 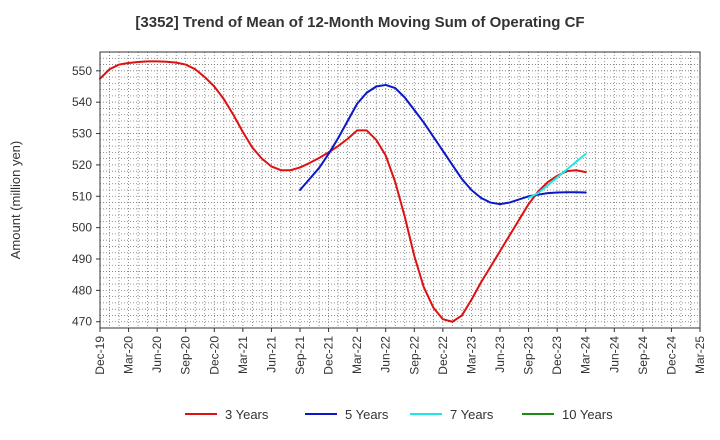 I want to click on y-tick-label: 470, so click(x=82, y=322).